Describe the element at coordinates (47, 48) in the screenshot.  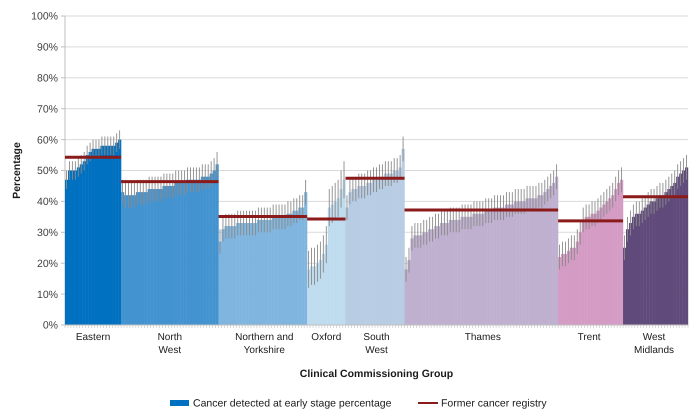
I see `y-tick-label: 90%` at that location.